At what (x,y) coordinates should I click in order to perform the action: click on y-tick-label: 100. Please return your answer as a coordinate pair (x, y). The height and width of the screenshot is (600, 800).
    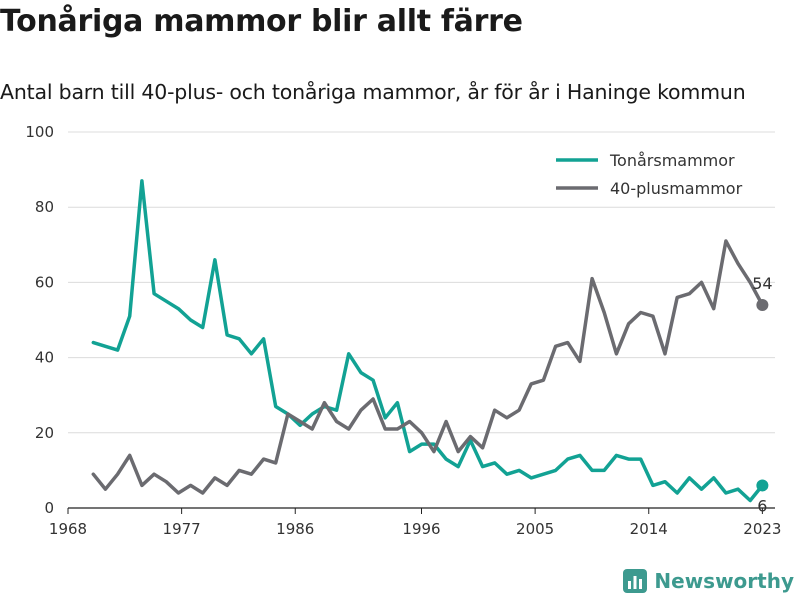
    Looking at the image, I should click on (39, 132).